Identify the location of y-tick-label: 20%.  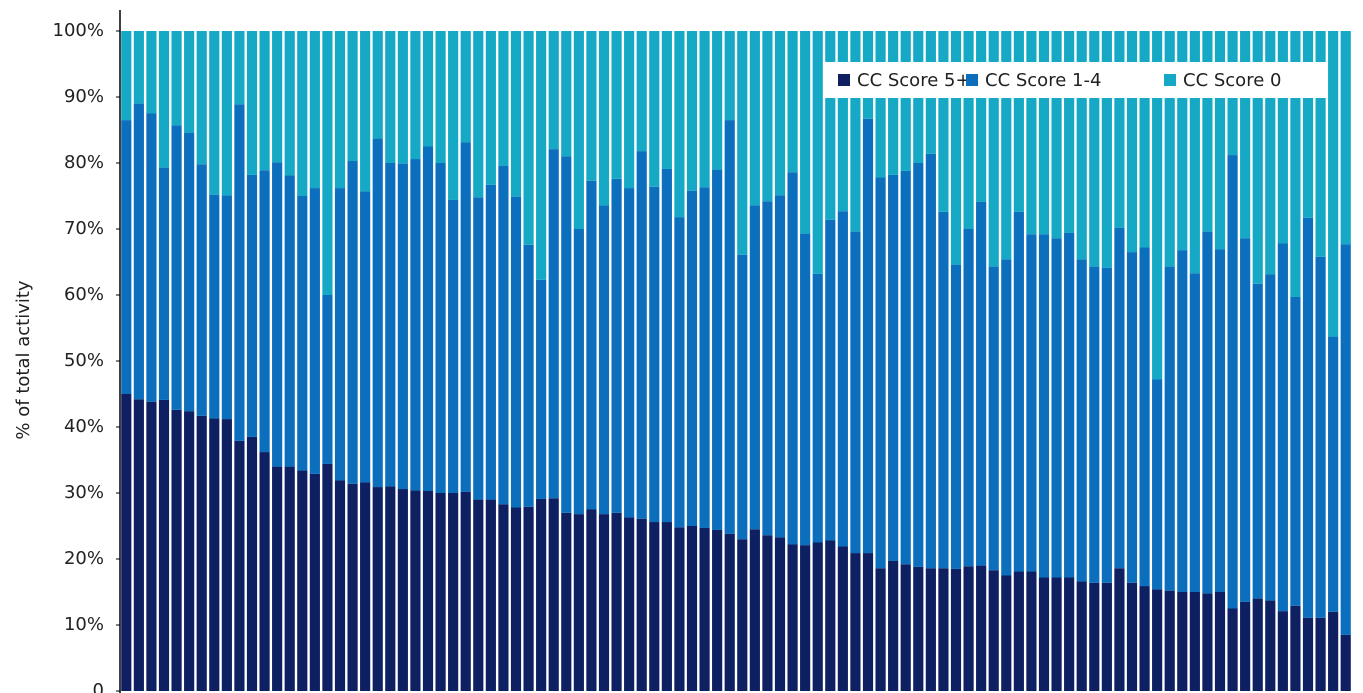
(84, 558).